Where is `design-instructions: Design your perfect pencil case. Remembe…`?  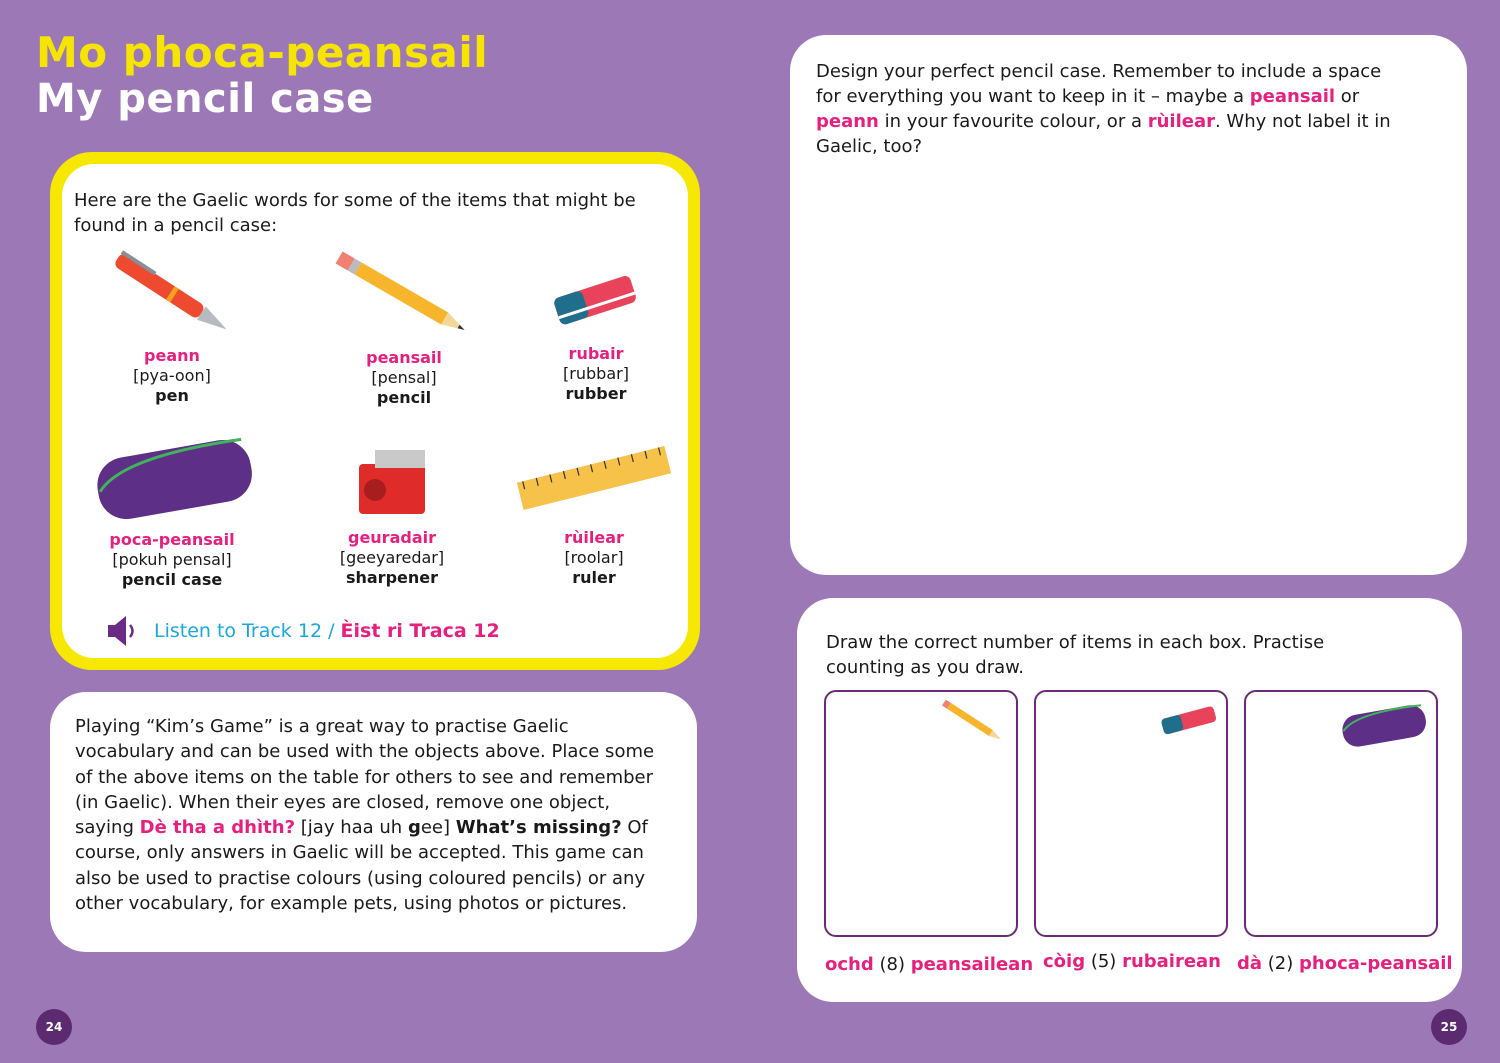 design-instructions: Design your perfect pencil case. Remembe… is located at coordinates (1103, 109).